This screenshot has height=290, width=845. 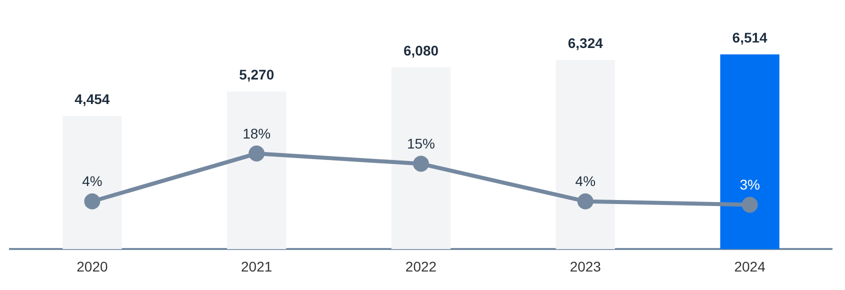 I want to click on x-tick-label: 2021, so click(x=256, y=266).